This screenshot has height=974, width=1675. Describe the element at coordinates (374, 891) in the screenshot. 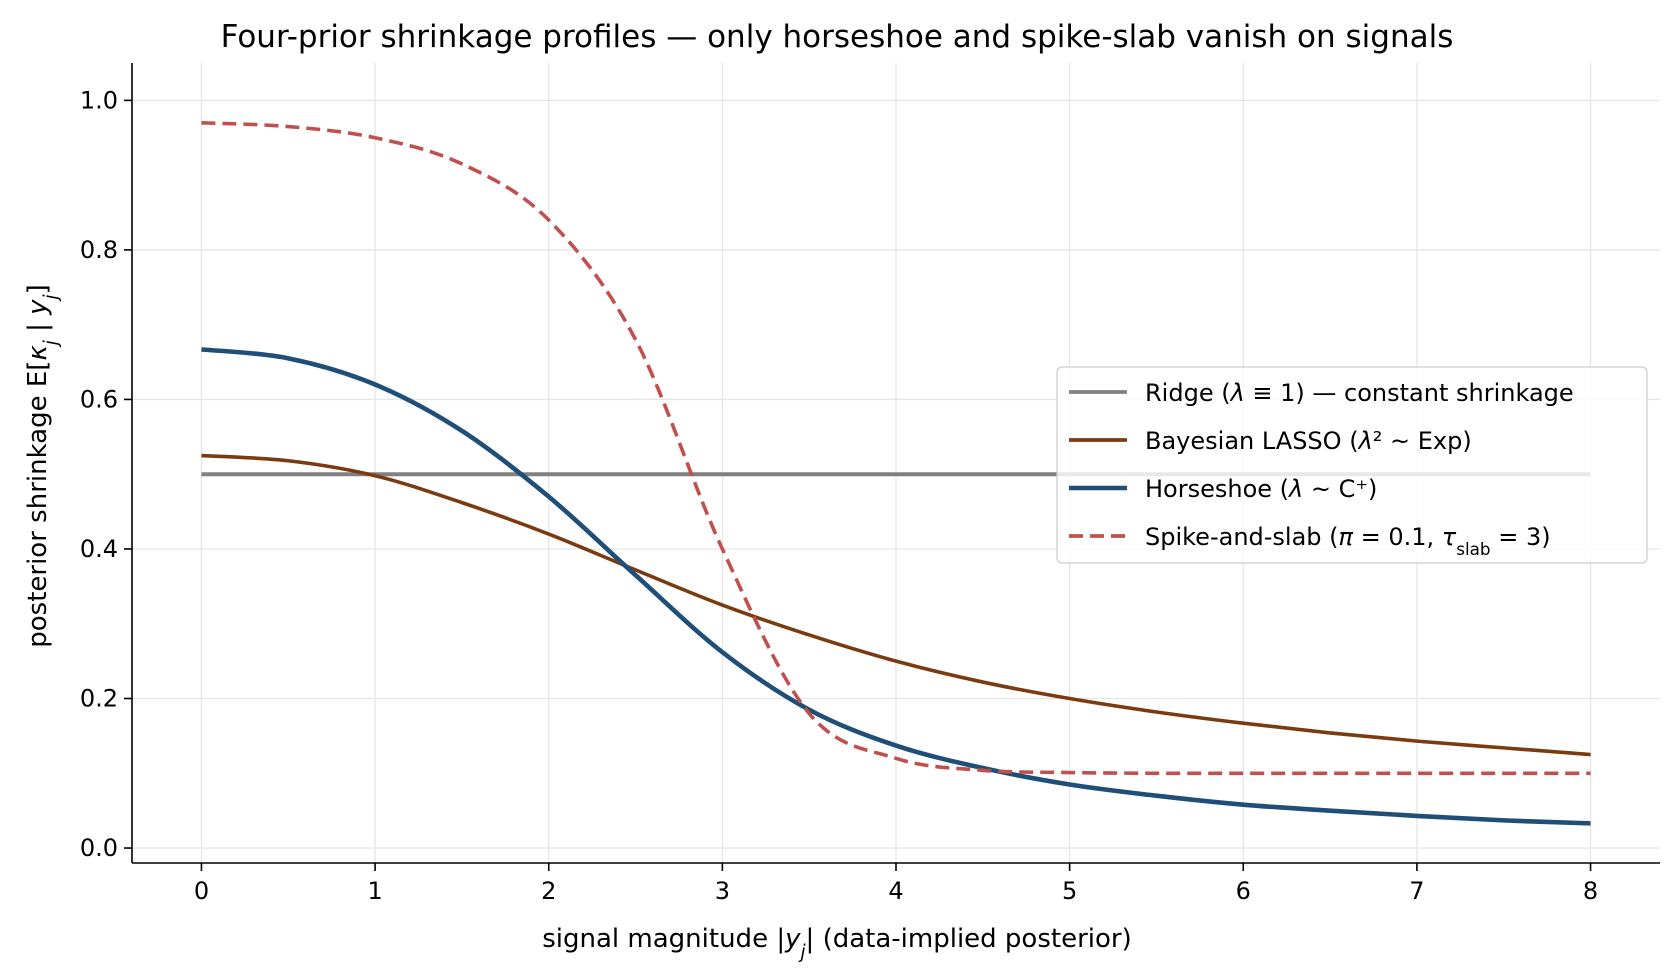

I see `x-tick-label-1: 1` at that location.